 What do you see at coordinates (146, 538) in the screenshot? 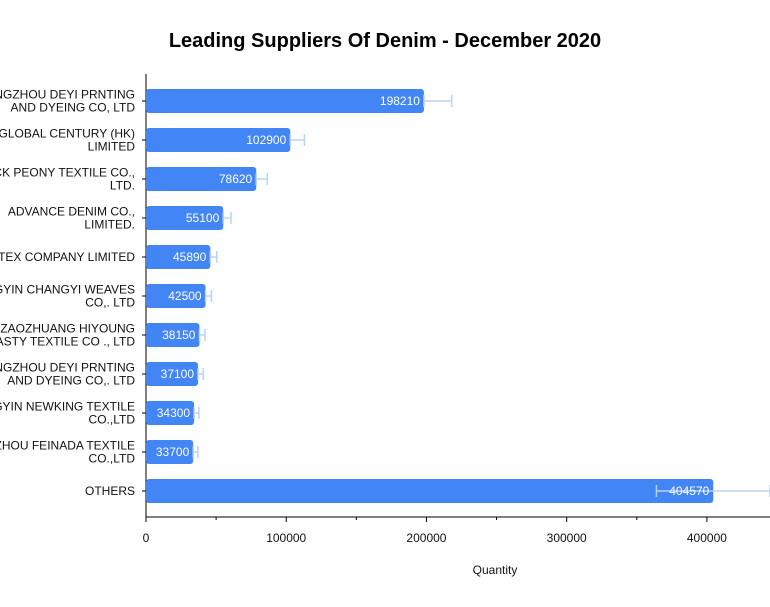
I see `x-tick-label: 0` at bounding box center [146, 538].